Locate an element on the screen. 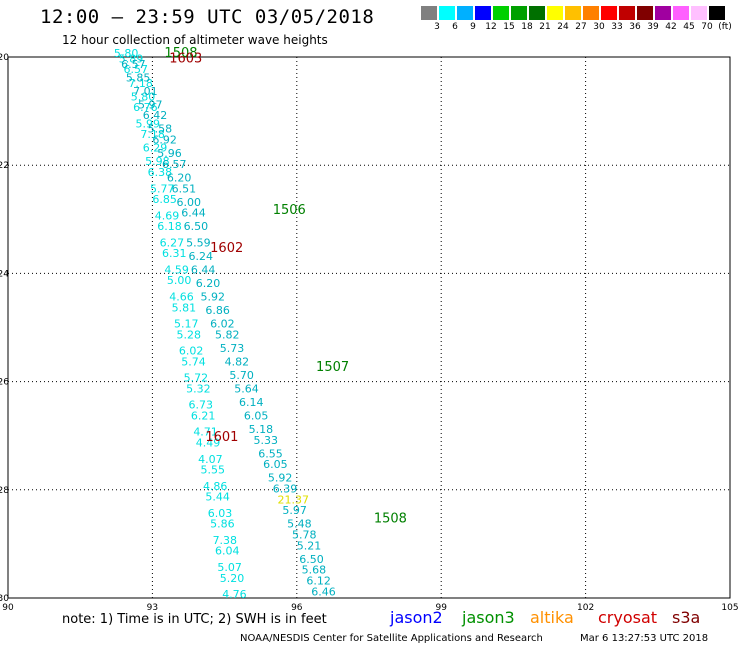 This screenshot has height=650, width=740. swh-value-label: 6.24 is located at coordinates (201, 256).